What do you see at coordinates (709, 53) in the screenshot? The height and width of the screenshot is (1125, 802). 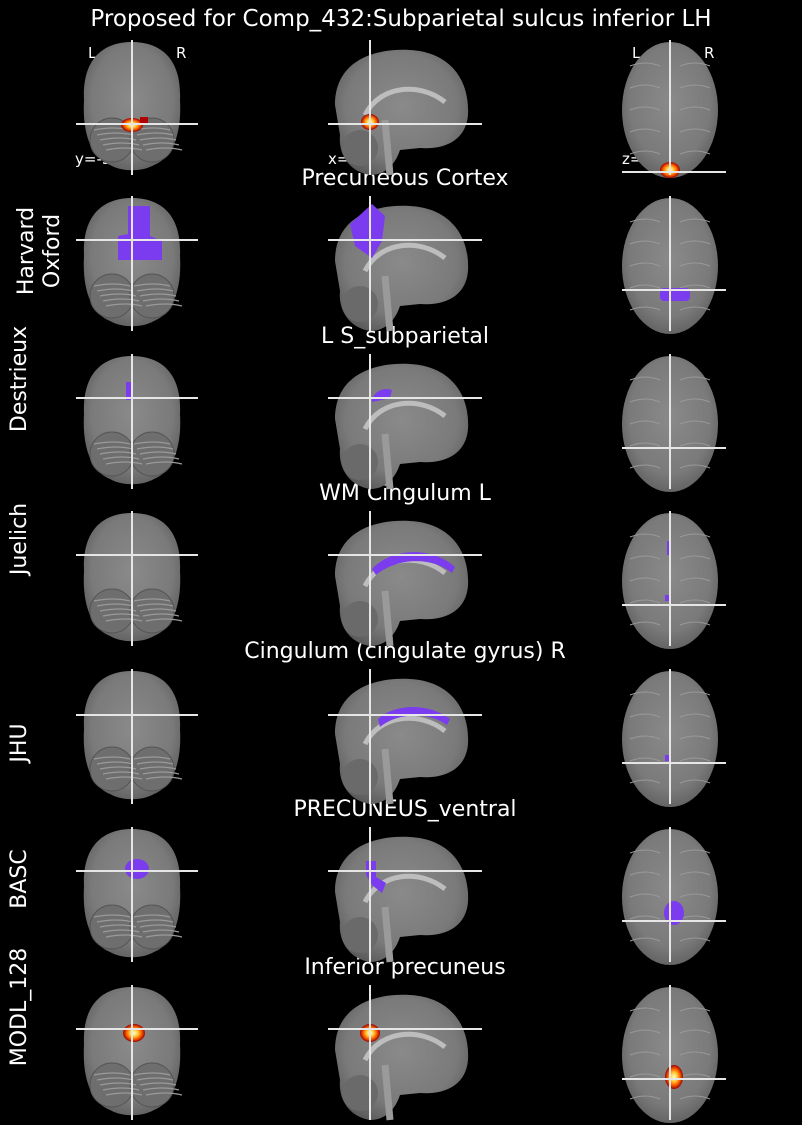 I see `orient-right-axial: R` at bounding box center [709, 53].